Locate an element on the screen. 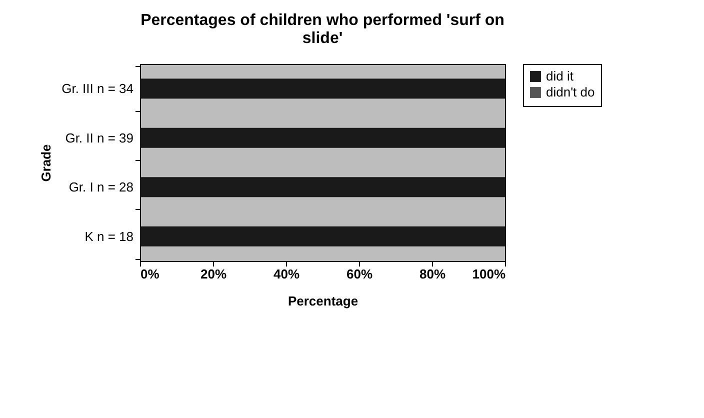  x-tick-label: 60% is located at coordinates (359, 274).